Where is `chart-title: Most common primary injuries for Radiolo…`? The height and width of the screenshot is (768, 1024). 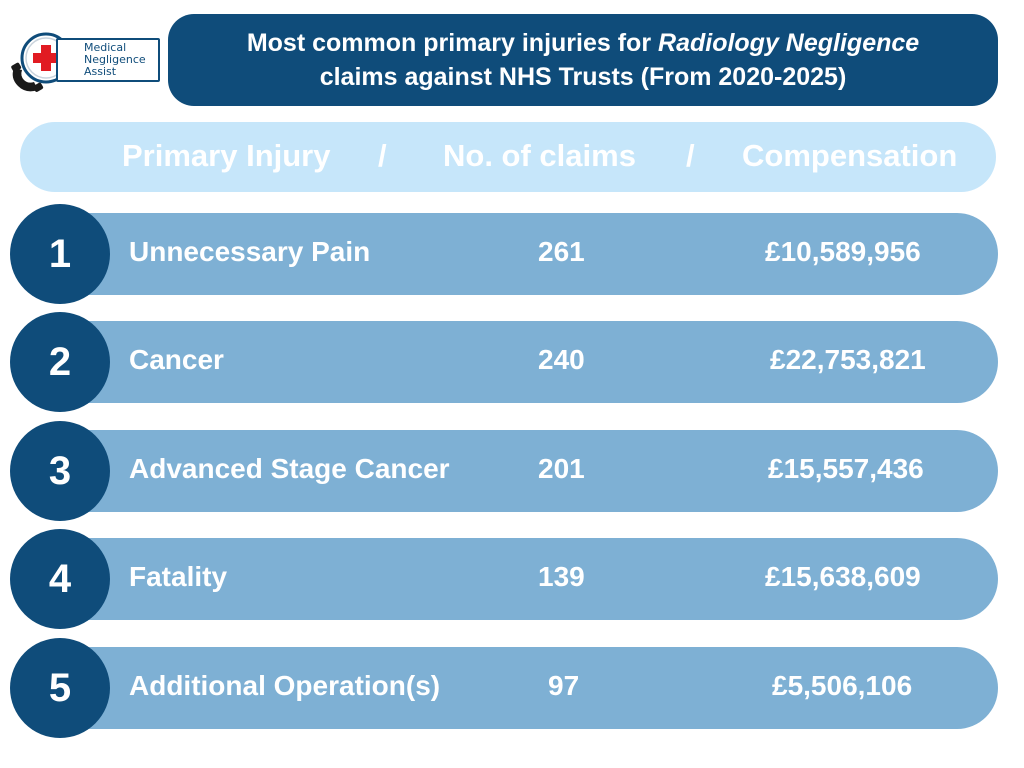 chart-title: Most common primary injuries for Radiolo… is located at coordinates (583, 60).